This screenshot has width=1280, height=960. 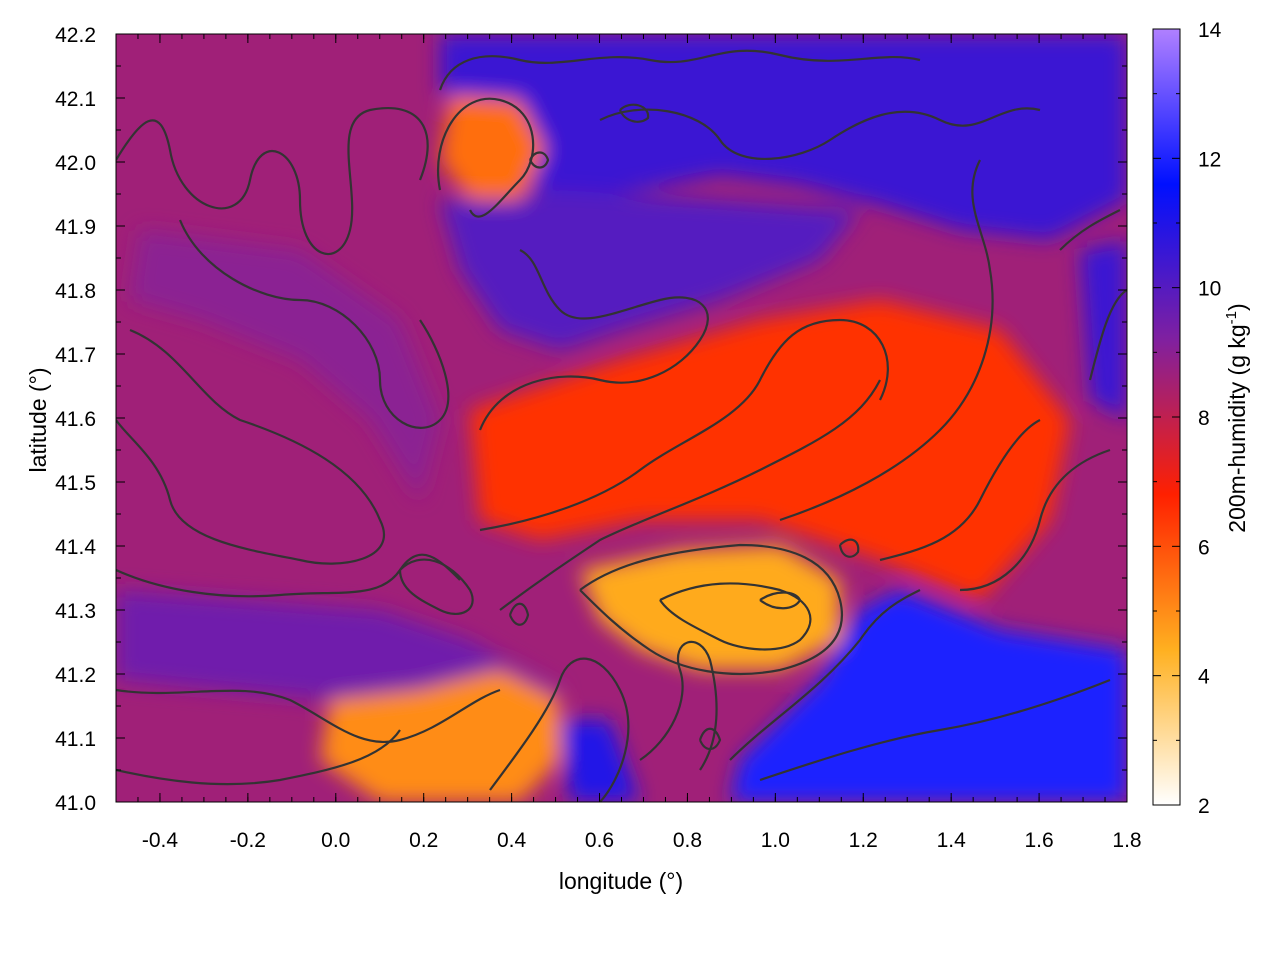 I want to click on colorbar-label-superscript: -1, so click(x=1231, y=317).